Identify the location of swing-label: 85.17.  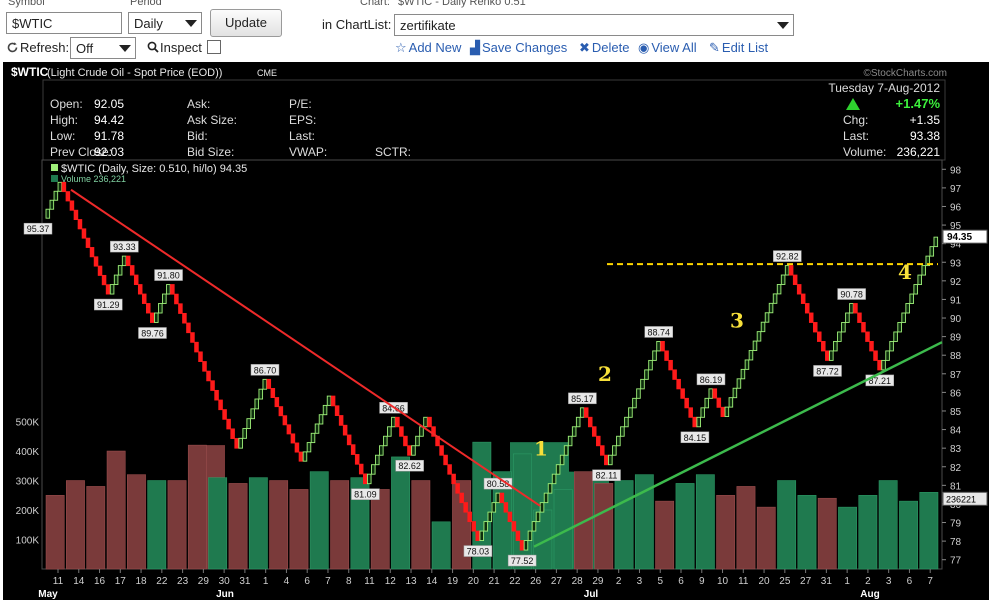
(582, 398).